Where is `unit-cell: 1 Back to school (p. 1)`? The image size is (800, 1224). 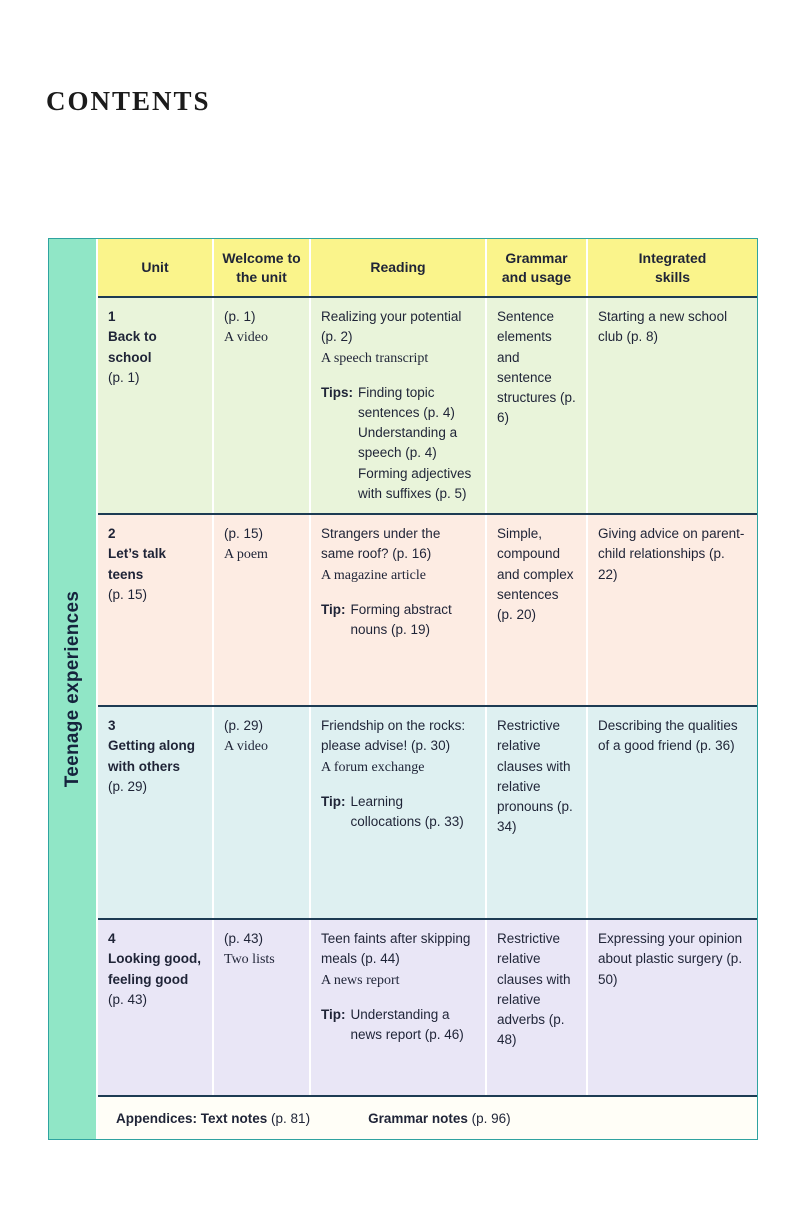
unit-cell: 1 Back to school (p. 1) is located at coordinates (155, 405).